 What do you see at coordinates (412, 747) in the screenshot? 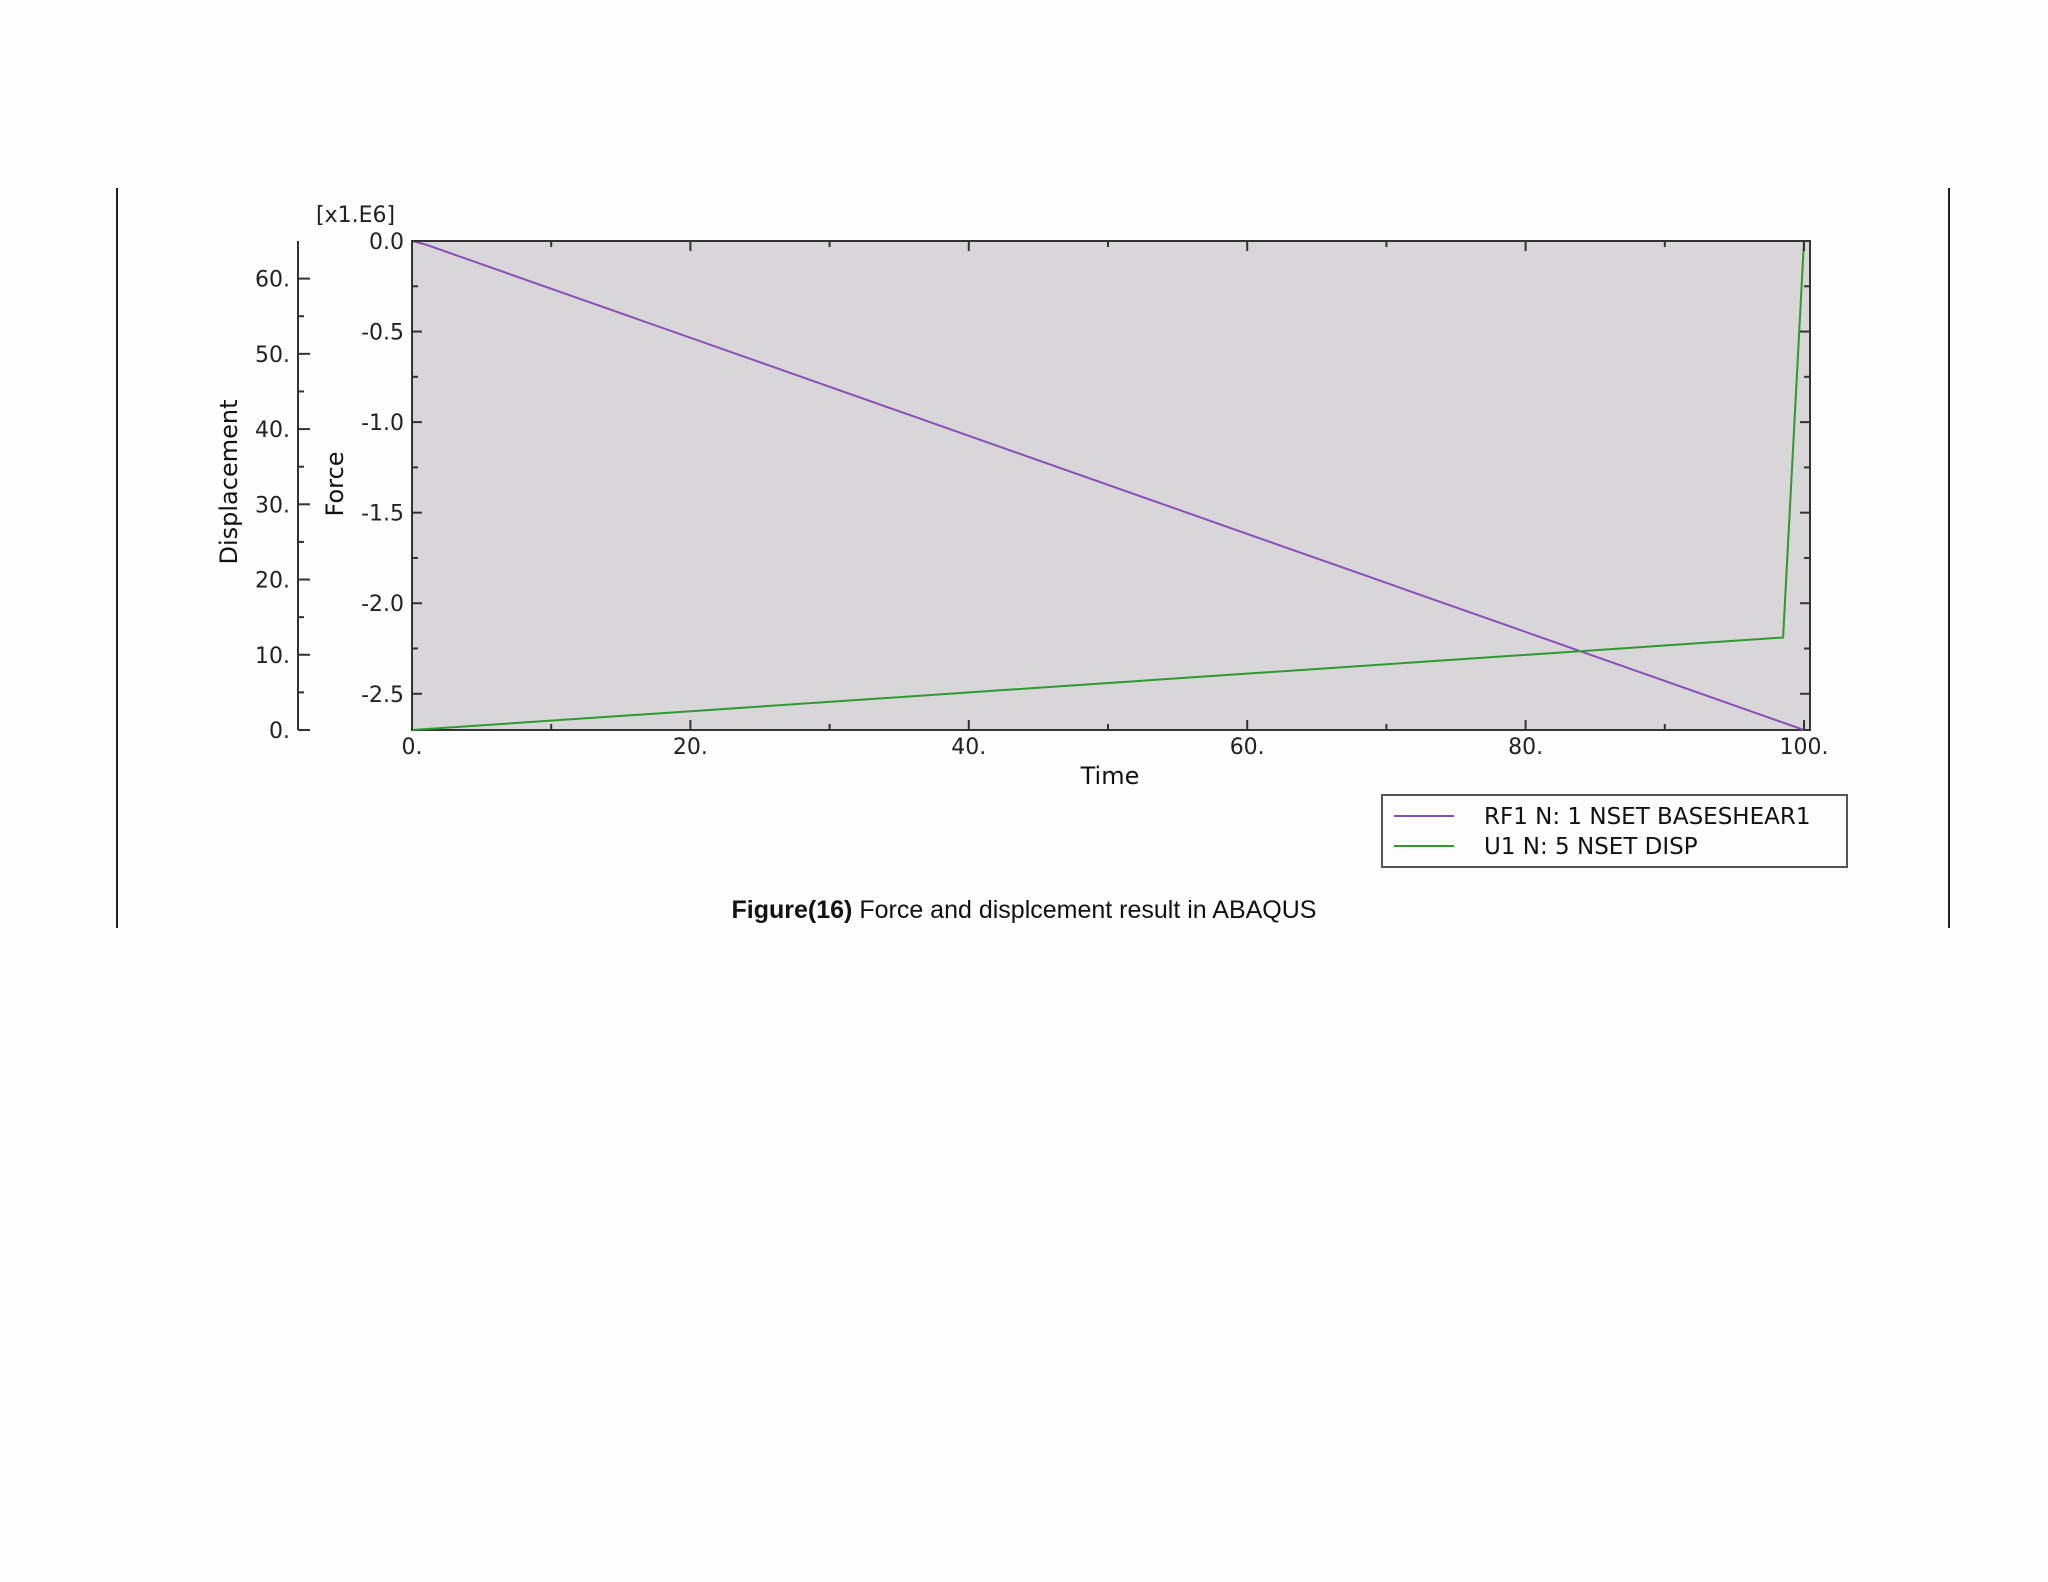
I see `x-tick-label: 0.` at bounding box center [412, 747].